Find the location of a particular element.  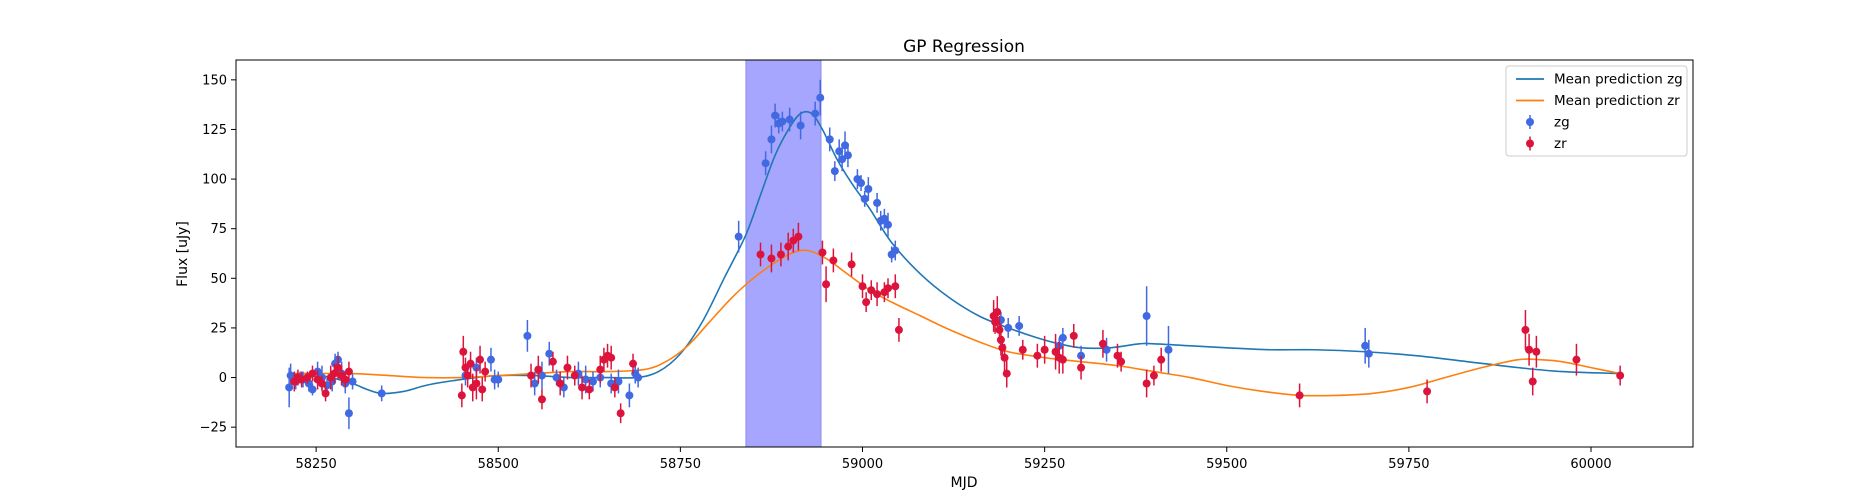

y-axis-label: Flux [uJy] is located at coordinates (183, 254).